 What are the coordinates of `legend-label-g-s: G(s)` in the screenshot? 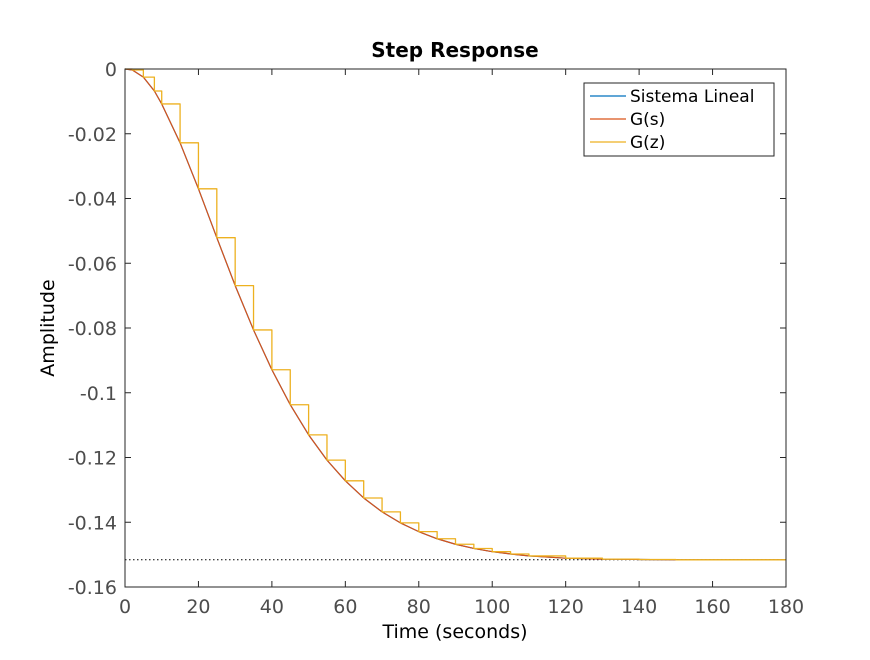 It's located at (647, 120).